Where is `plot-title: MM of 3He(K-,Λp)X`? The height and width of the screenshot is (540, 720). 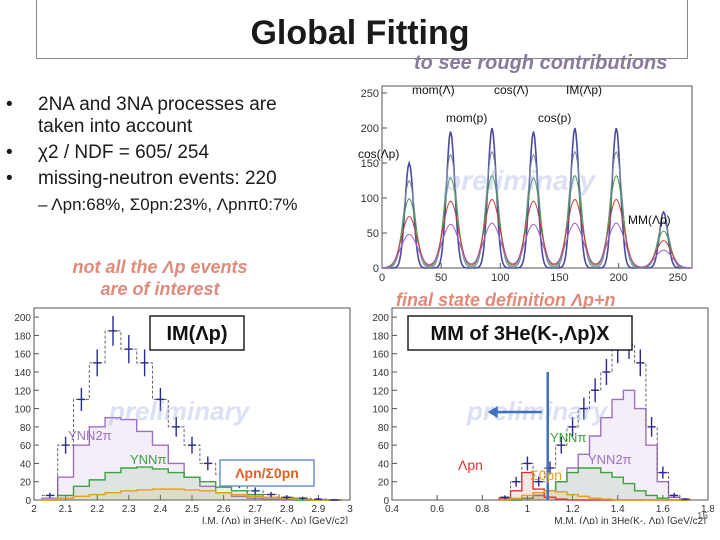 plot-title: MM of 3He(K-,Λp)X is located at coordinates (521, 334).